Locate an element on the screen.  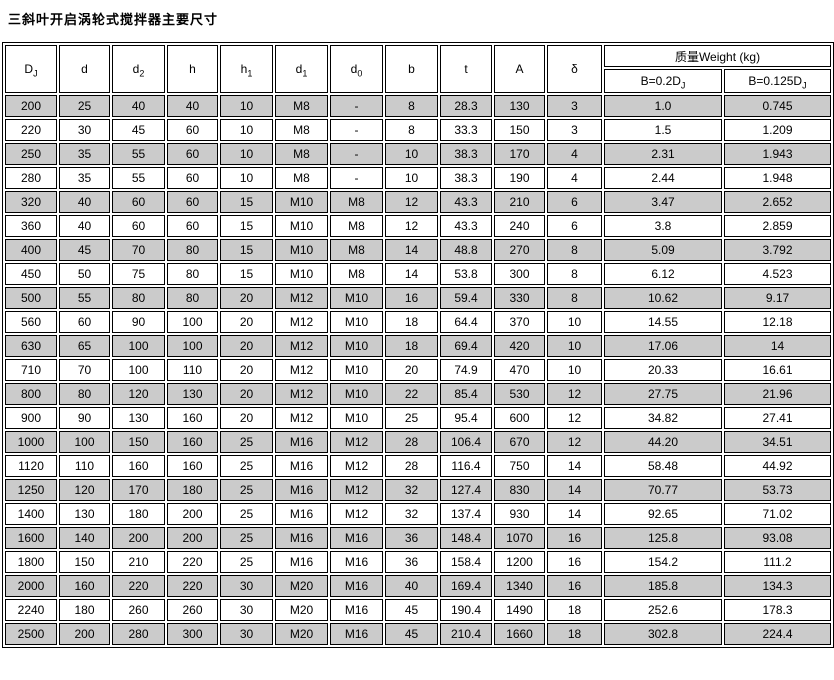
table-cell: 1000 is located at coordinates (31, 442).